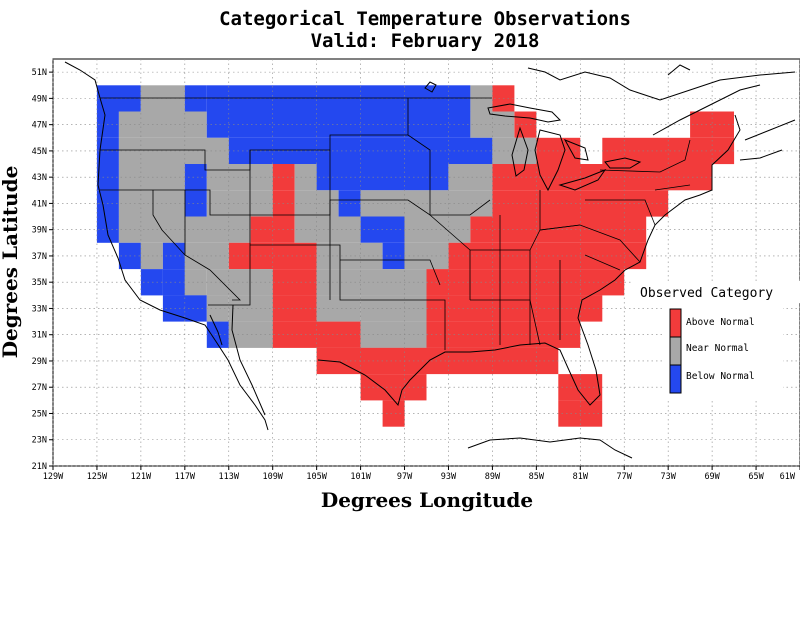 The width and height of the screenshot is (800, 618). What do you see at coordinates (405, 477) in the screenshot?
I see `x-tick-label: 97W` at bounding box center [405, 477].